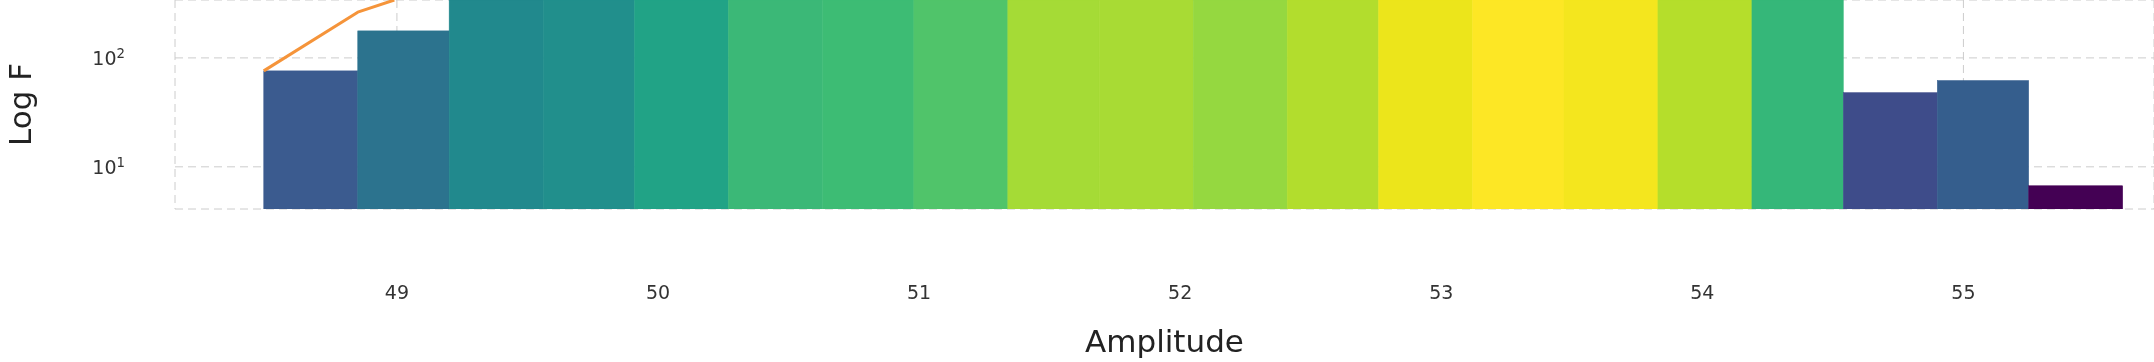  I want to click on y-tick-label: 10$^{1}$, so click(108, 166).